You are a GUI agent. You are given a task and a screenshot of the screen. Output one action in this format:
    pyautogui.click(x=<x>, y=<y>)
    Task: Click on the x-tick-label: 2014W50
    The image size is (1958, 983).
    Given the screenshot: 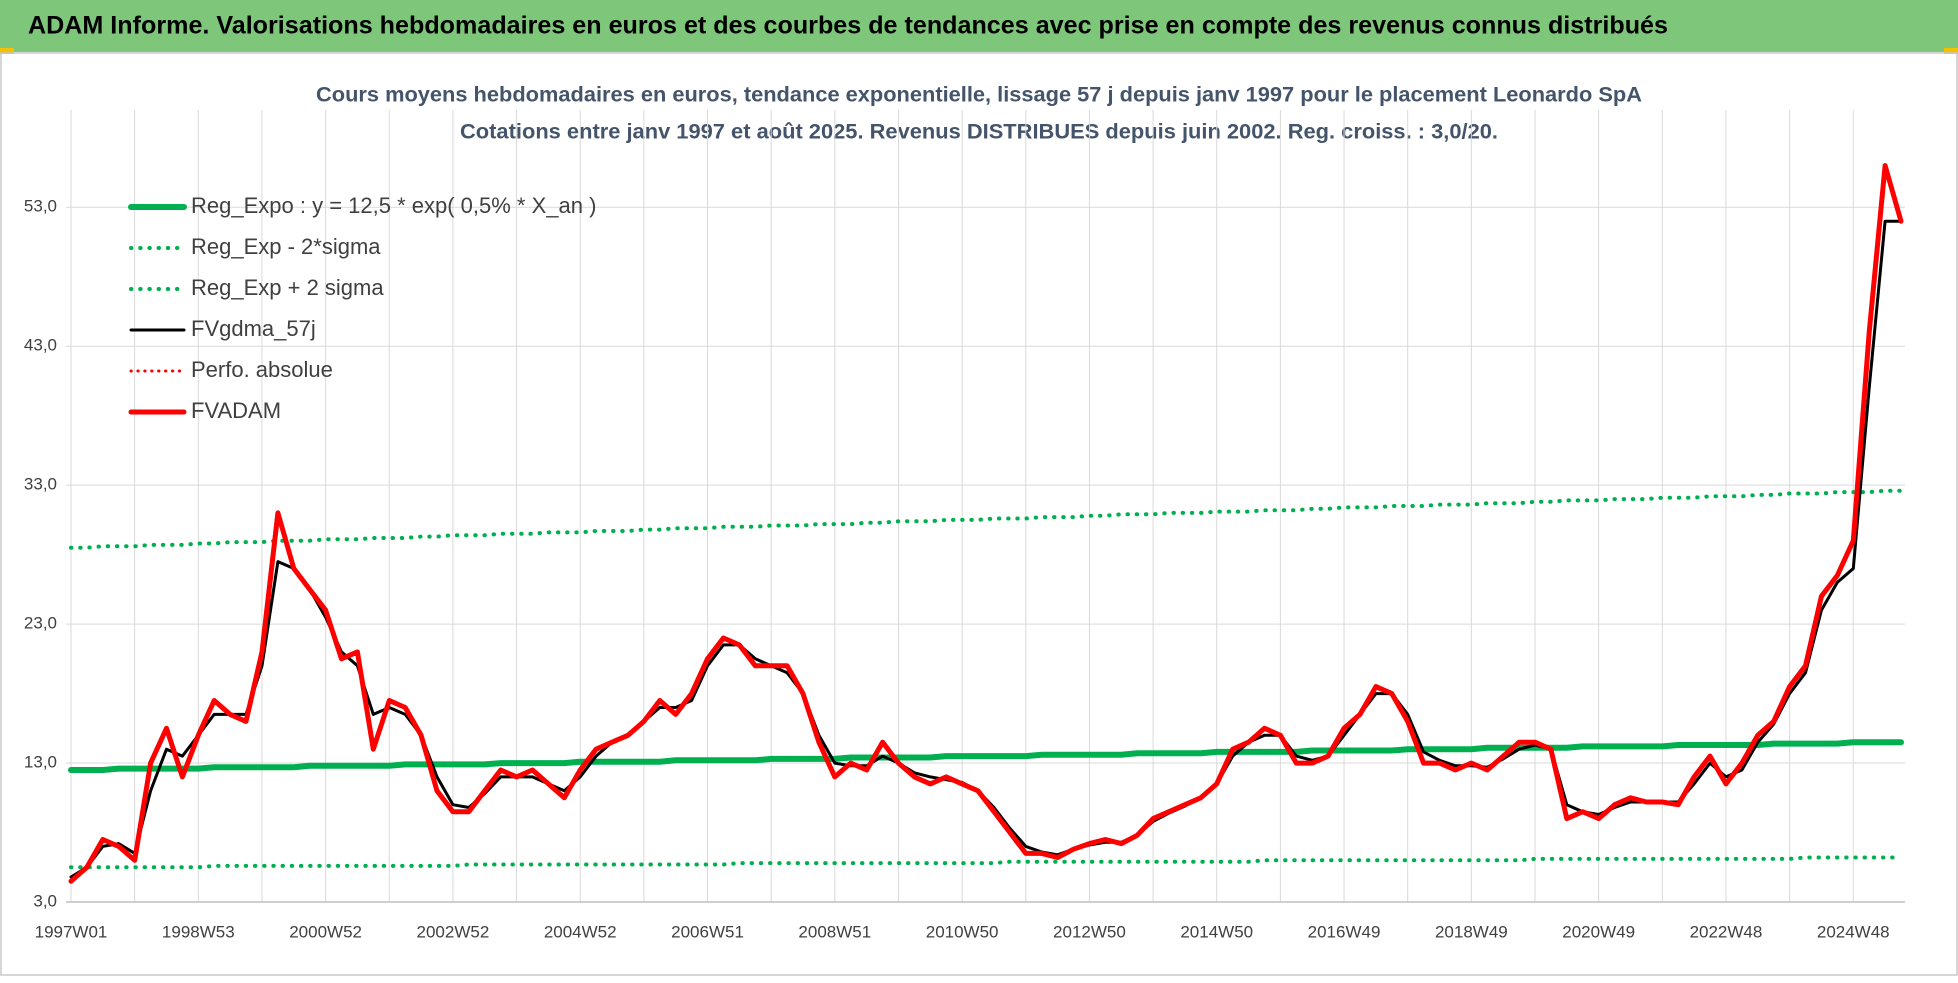 What is the action you would take?
    pyautogui.click(x=1216, y=931)
    